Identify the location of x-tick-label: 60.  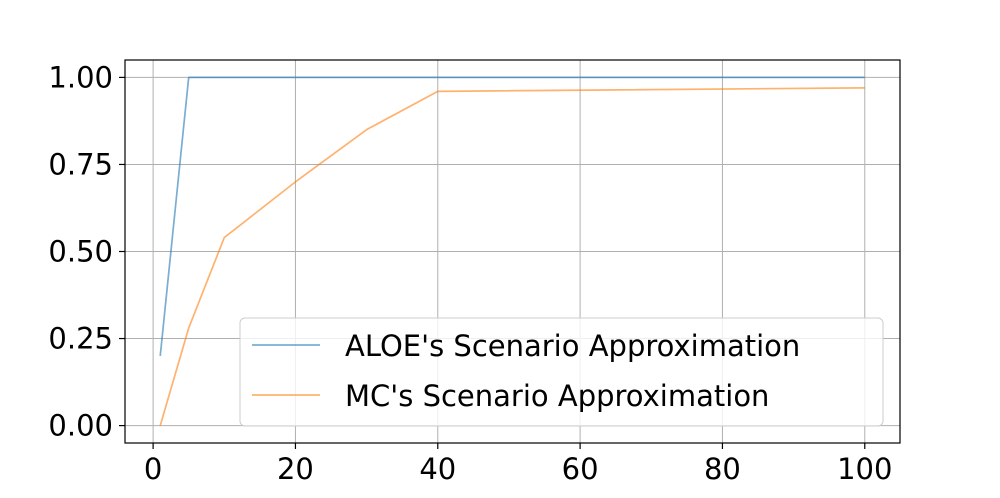
(580, 469).